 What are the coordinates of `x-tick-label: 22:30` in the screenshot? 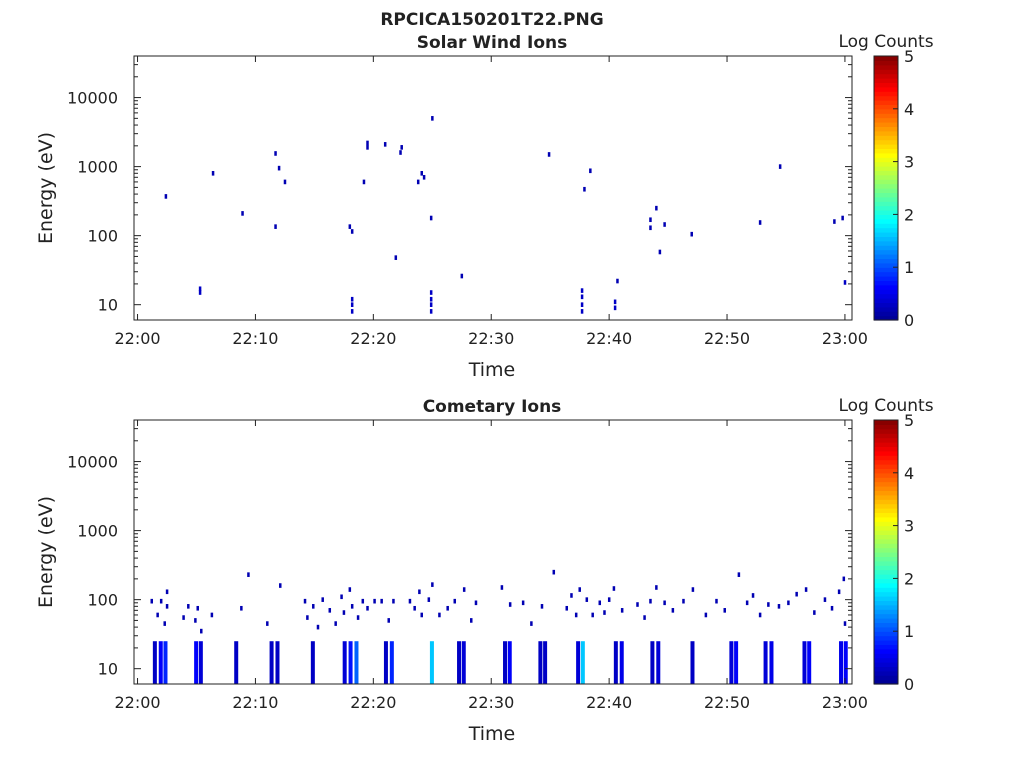 It's located at (491, 338).